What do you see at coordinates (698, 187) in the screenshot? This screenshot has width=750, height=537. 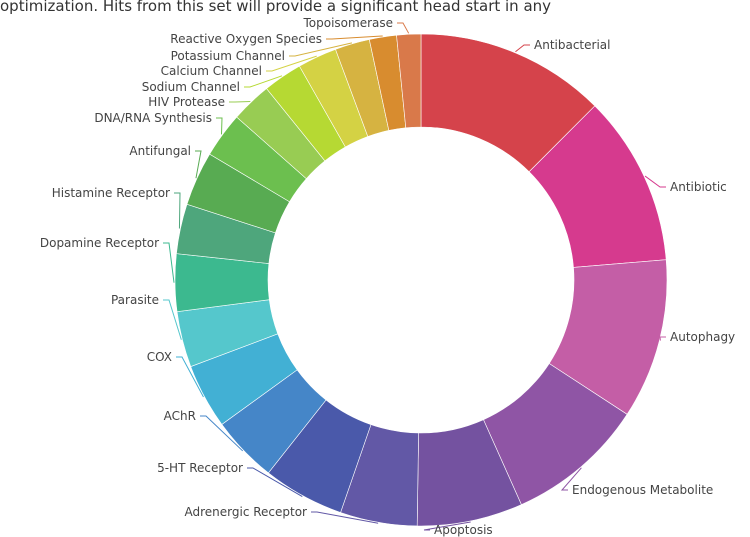 I see `label-antibiotic: Antibiotic` at bounding box center [698, 187].